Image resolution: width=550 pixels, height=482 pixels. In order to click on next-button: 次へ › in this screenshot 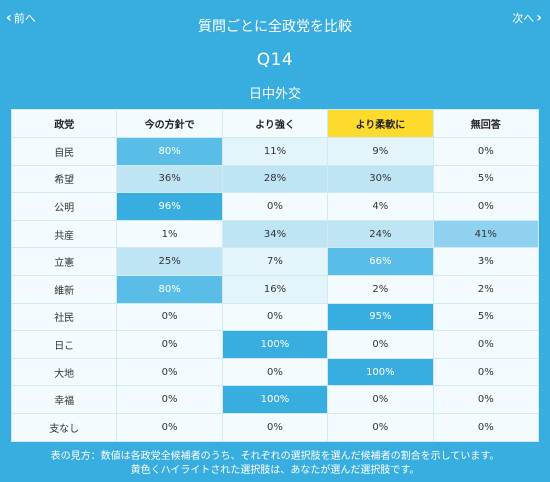, I will do `click(527, 18)`.